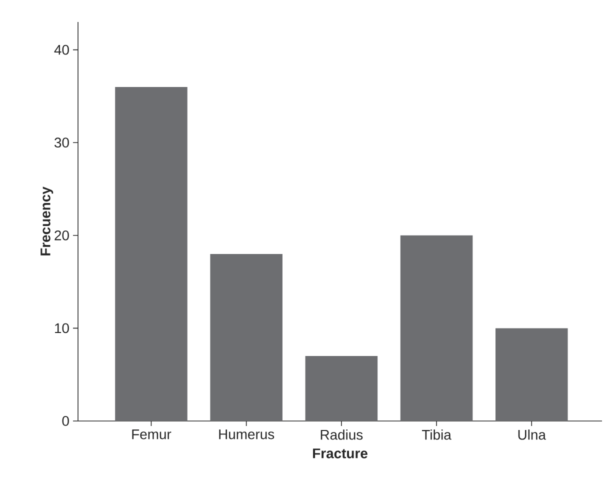  I want to click on y-tick-label: 0, so click(65, 421).